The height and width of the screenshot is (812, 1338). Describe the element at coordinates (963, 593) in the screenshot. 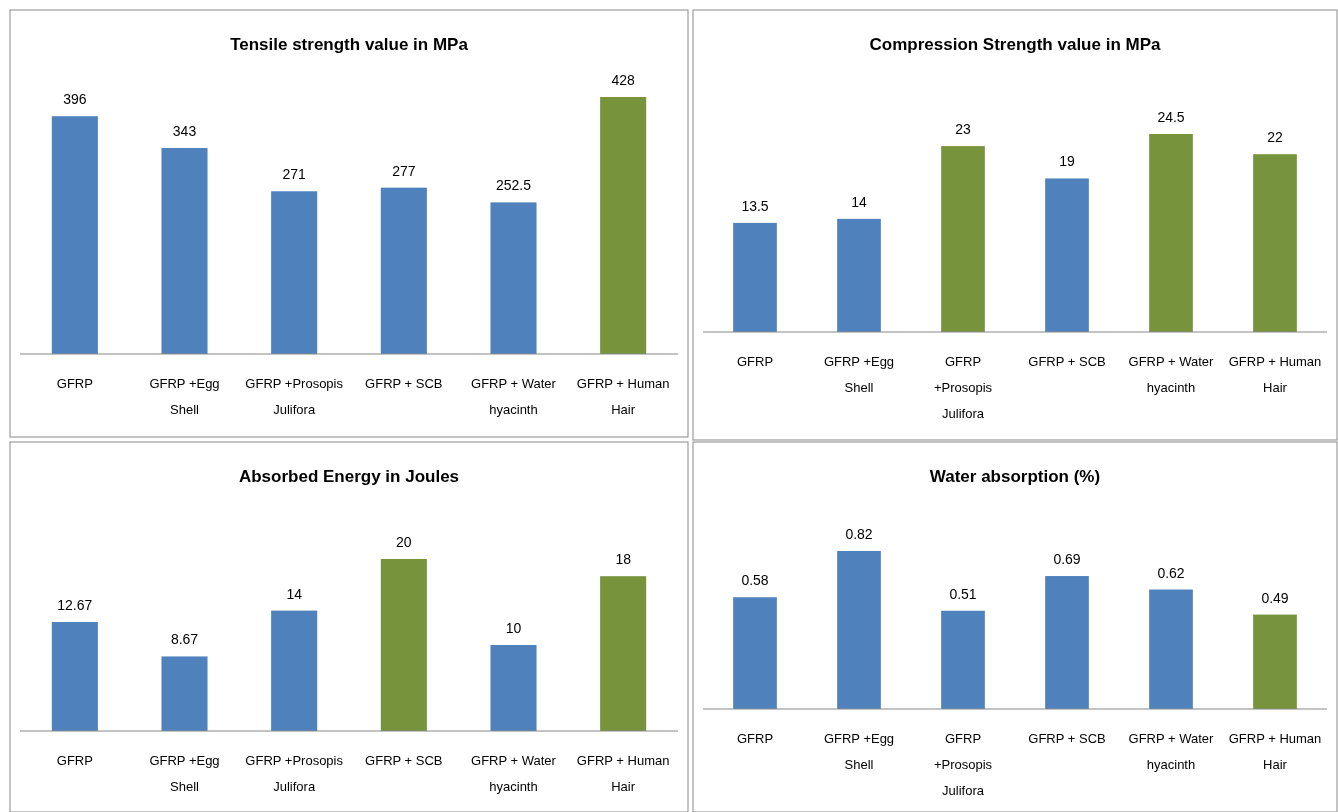

I see `data-label: 0.51` at that location.